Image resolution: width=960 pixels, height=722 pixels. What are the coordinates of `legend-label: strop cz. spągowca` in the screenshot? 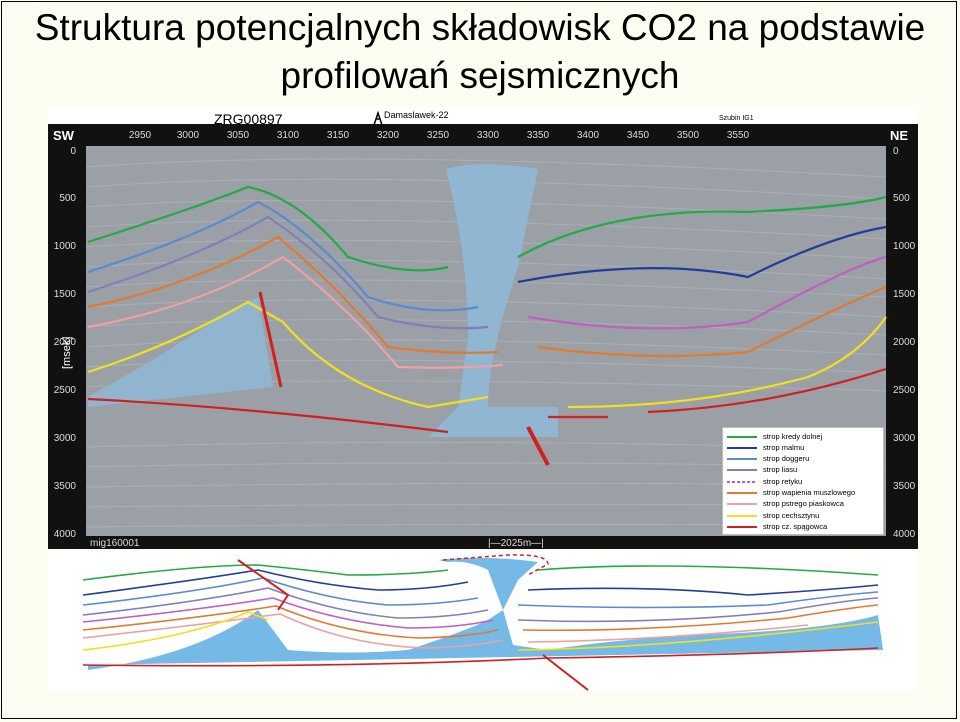 It's located at (795, 526).